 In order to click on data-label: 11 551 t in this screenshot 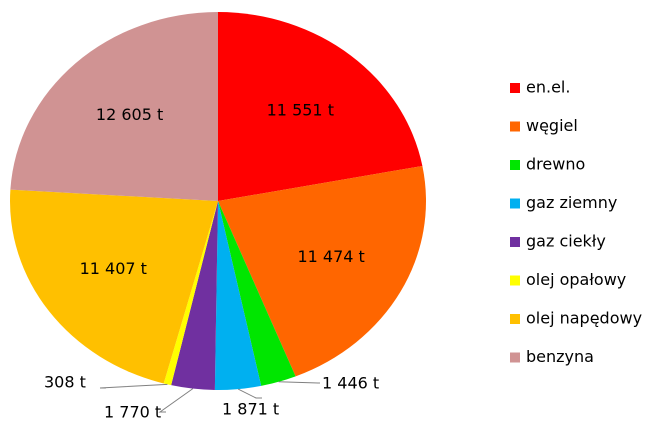, I will do `click(300, 109)`.